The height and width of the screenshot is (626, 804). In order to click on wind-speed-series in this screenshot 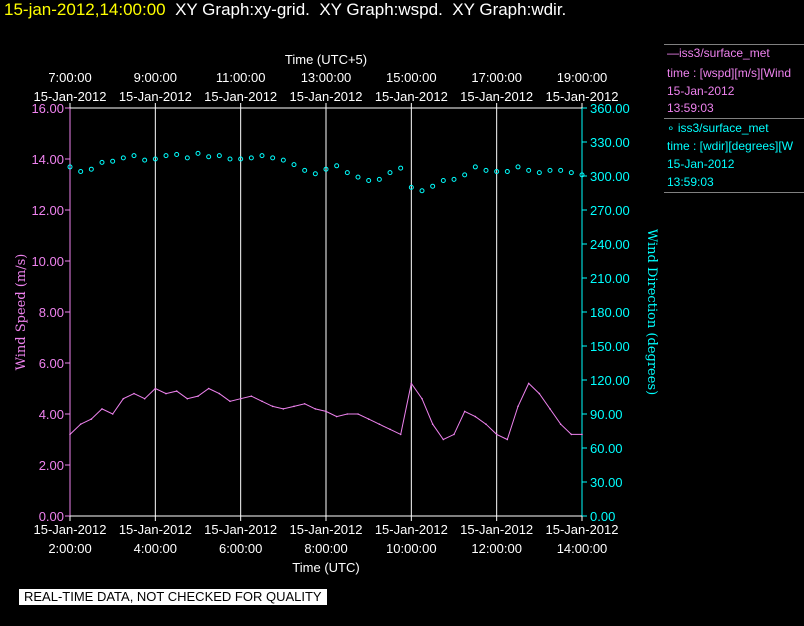, I will do `click(326, 411)`.